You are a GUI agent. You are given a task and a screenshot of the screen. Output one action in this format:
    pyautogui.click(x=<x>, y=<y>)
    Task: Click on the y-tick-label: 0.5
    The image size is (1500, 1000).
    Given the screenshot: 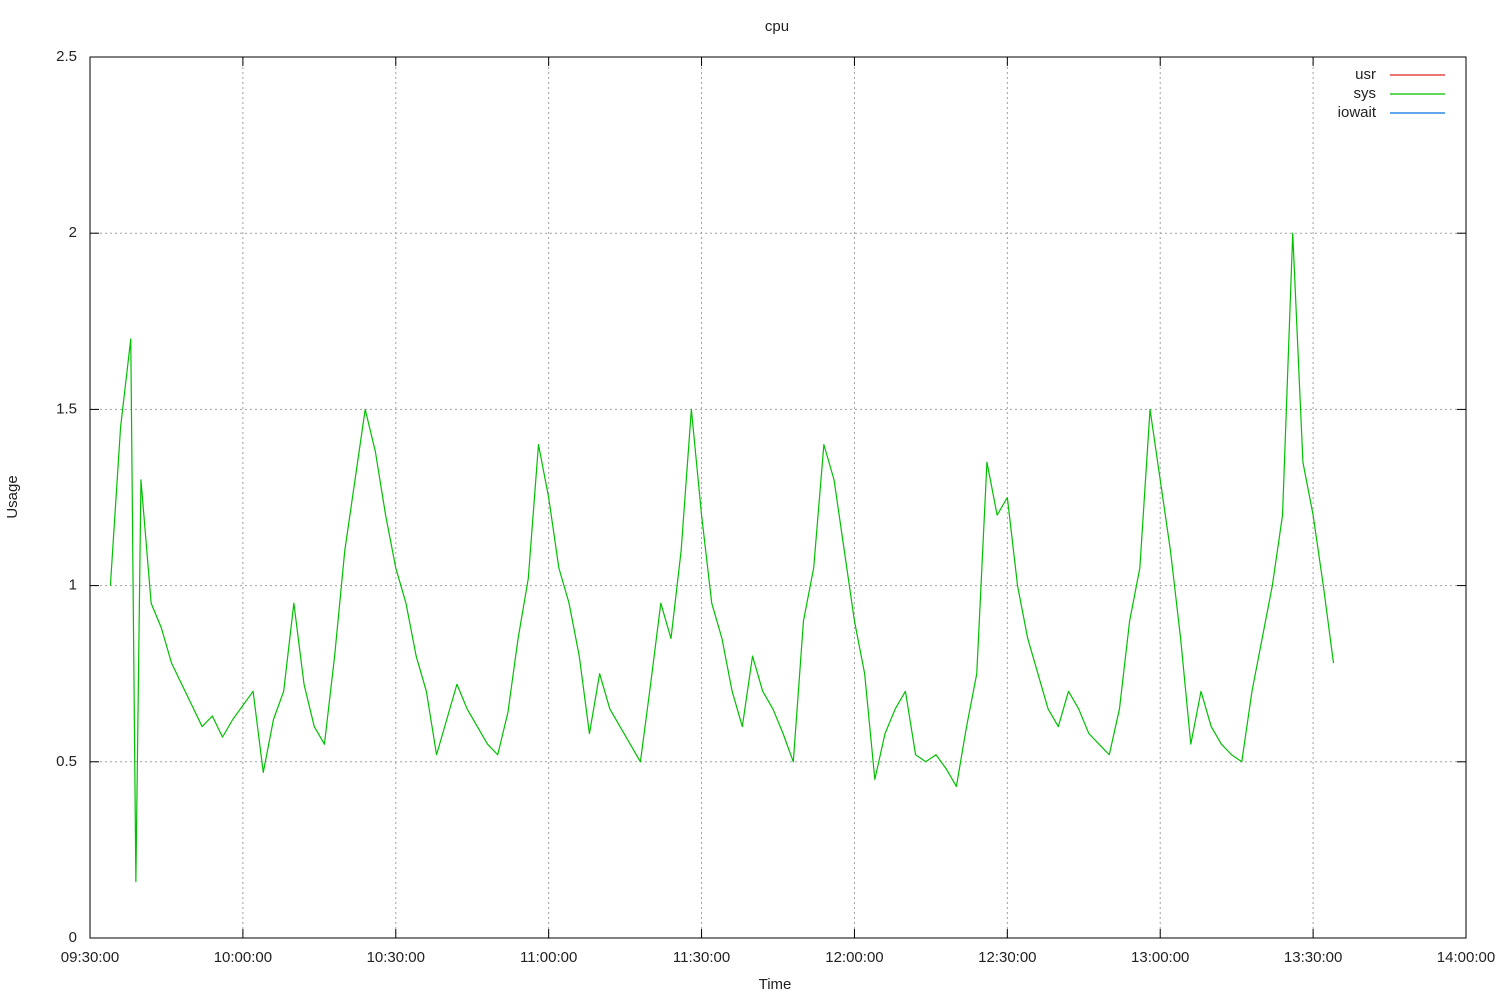 What is the action you would take?
    pyautogui.click(x=66, y=761)
    